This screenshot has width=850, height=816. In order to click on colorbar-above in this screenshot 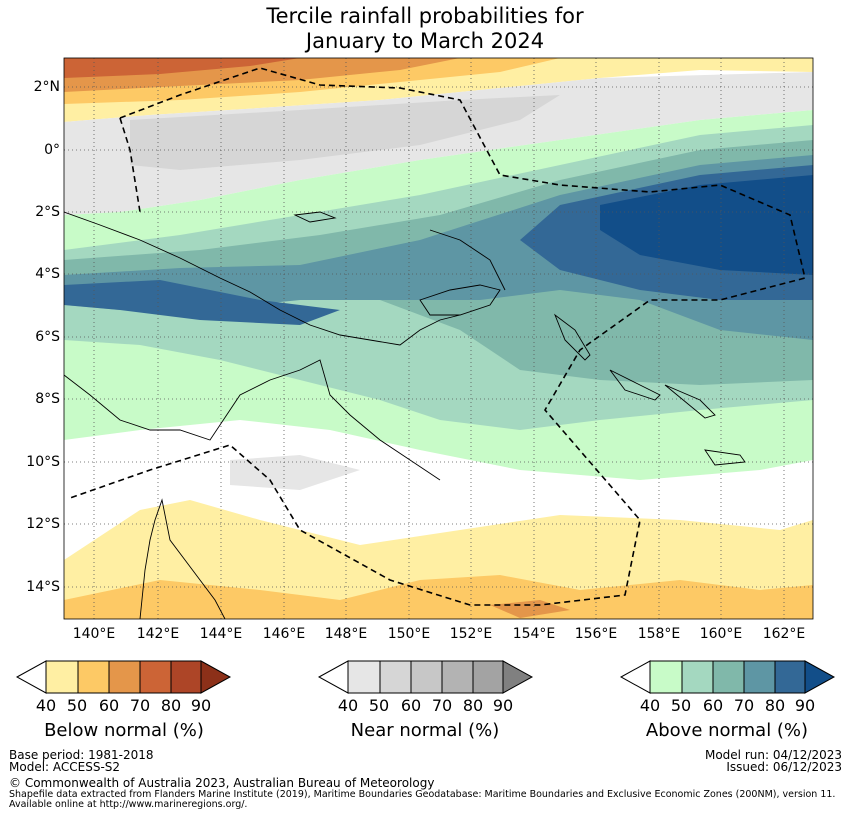, I will do `click(728, 677)`.